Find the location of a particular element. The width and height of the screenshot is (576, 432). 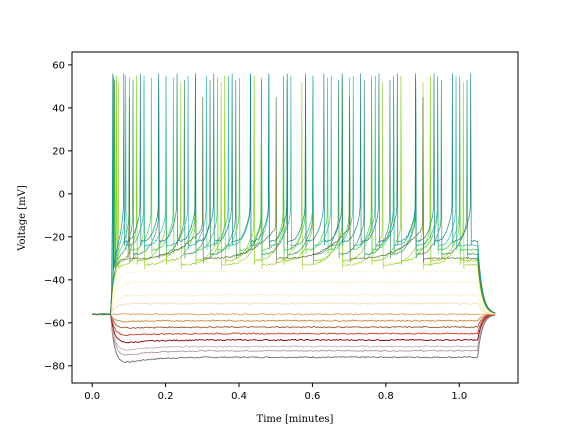

y-tick-label: 60 is located at coordinates (58, 65).